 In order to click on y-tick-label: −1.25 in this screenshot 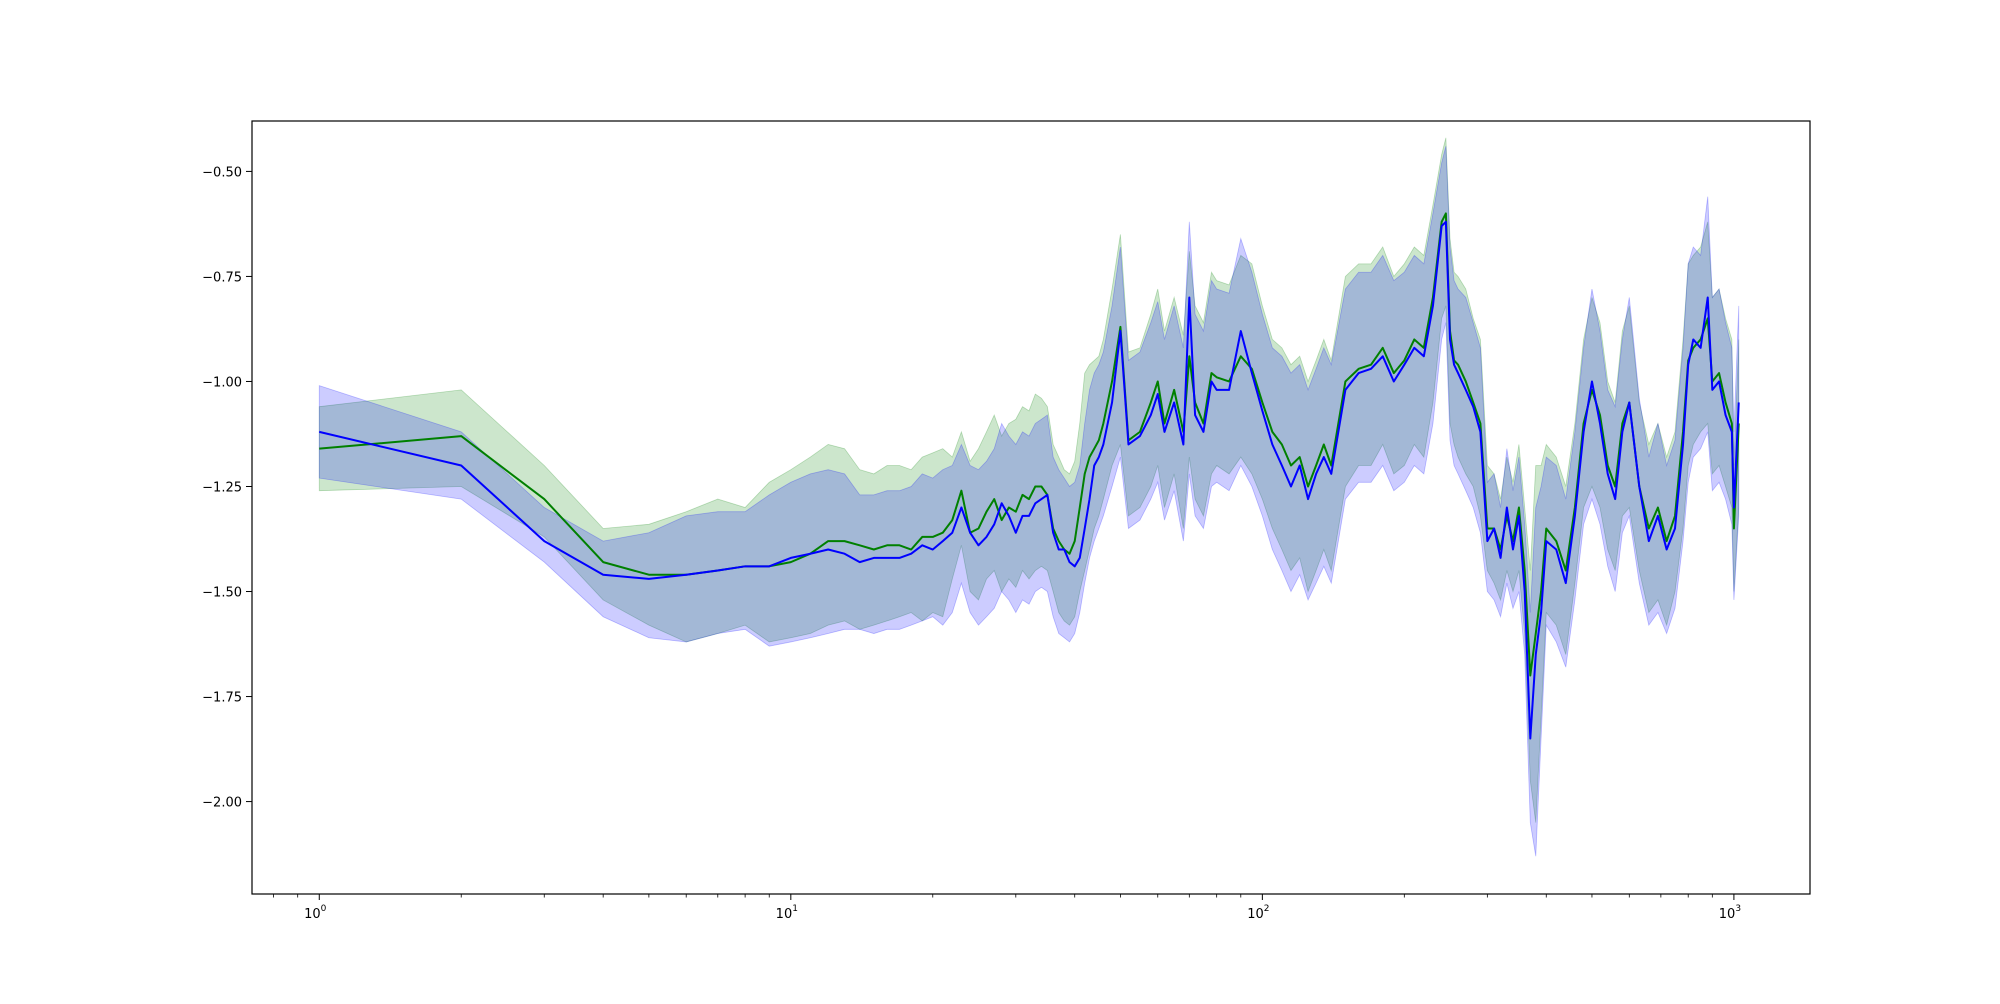, I will do `click(222, 487)`.